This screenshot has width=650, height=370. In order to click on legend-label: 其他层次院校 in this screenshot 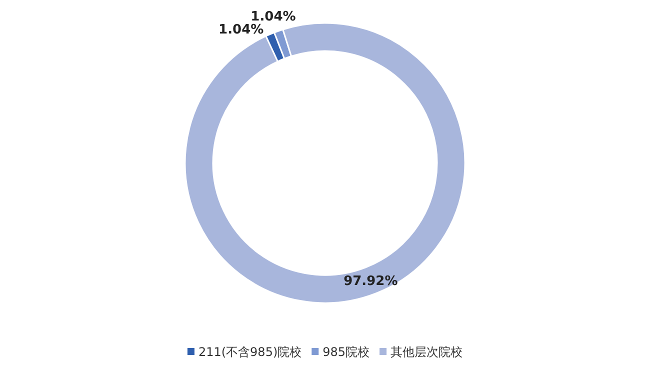, I will do `click(426, 352)`.